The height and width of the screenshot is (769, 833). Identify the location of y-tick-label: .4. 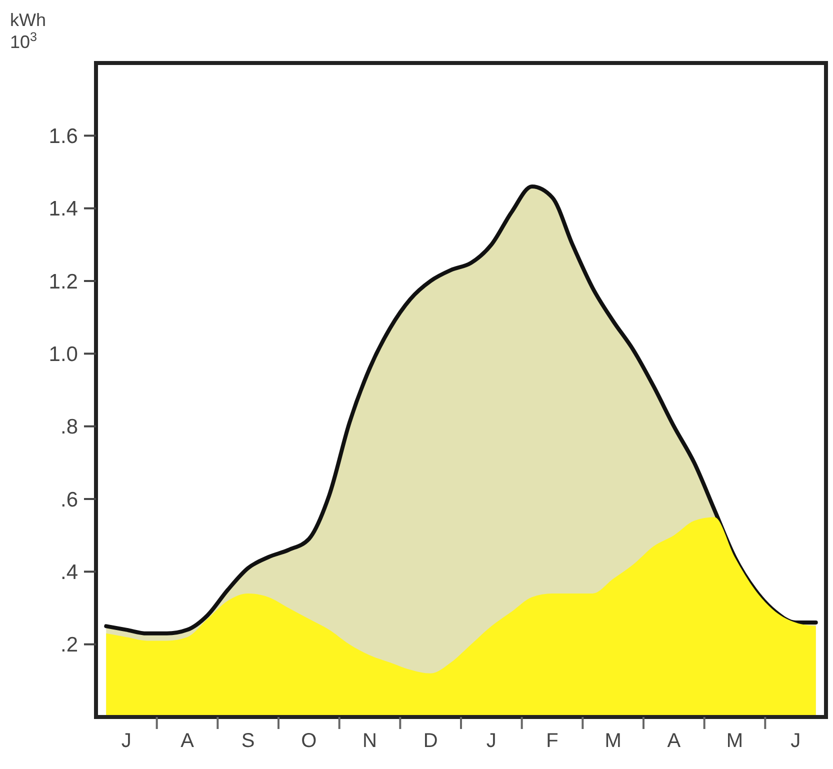
(69, 572).